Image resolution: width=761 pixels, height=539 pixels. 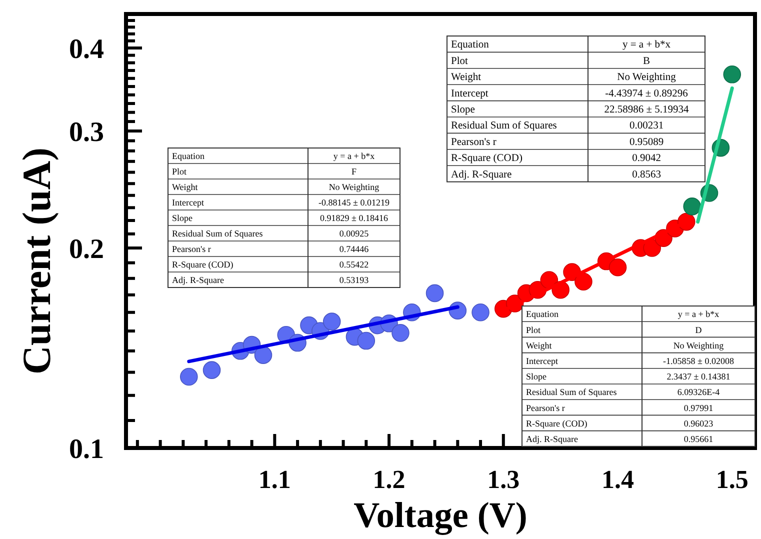 What do you see at coordinates (699, 407) in the screenshot?
I see `annotation: 0.97991` at bounding box center [699, 407].